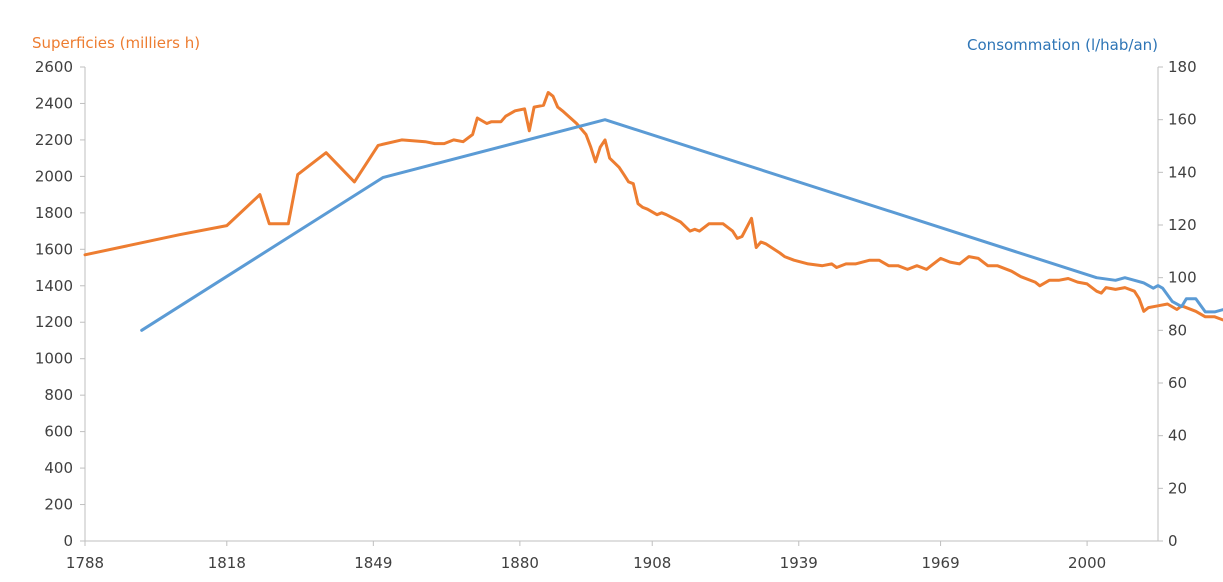 This screenshot has height=582, width=1223. I want to click on y-left-tick-label: 2600, so click(54, 67).